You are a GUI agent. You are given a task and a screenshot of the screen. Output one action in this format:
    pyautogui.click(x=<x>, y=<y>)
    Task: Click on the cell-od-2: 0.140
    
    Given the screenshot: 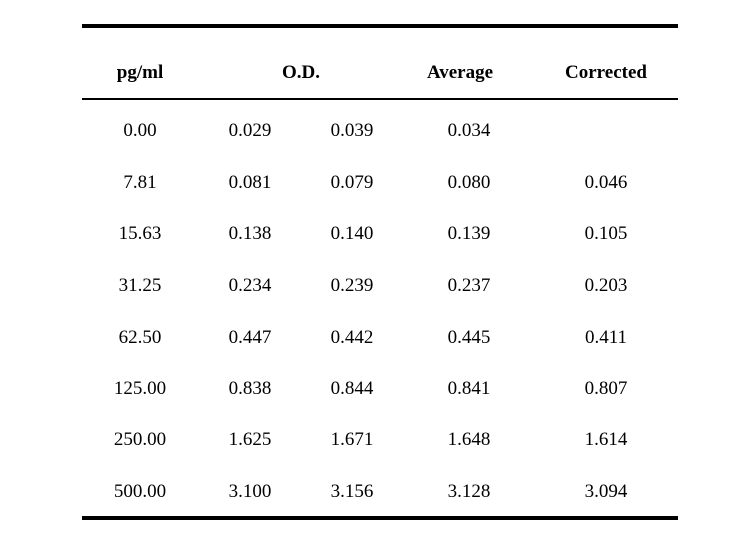 What is the action you would take?
    pyautogui.click(x=352, y=233)
    